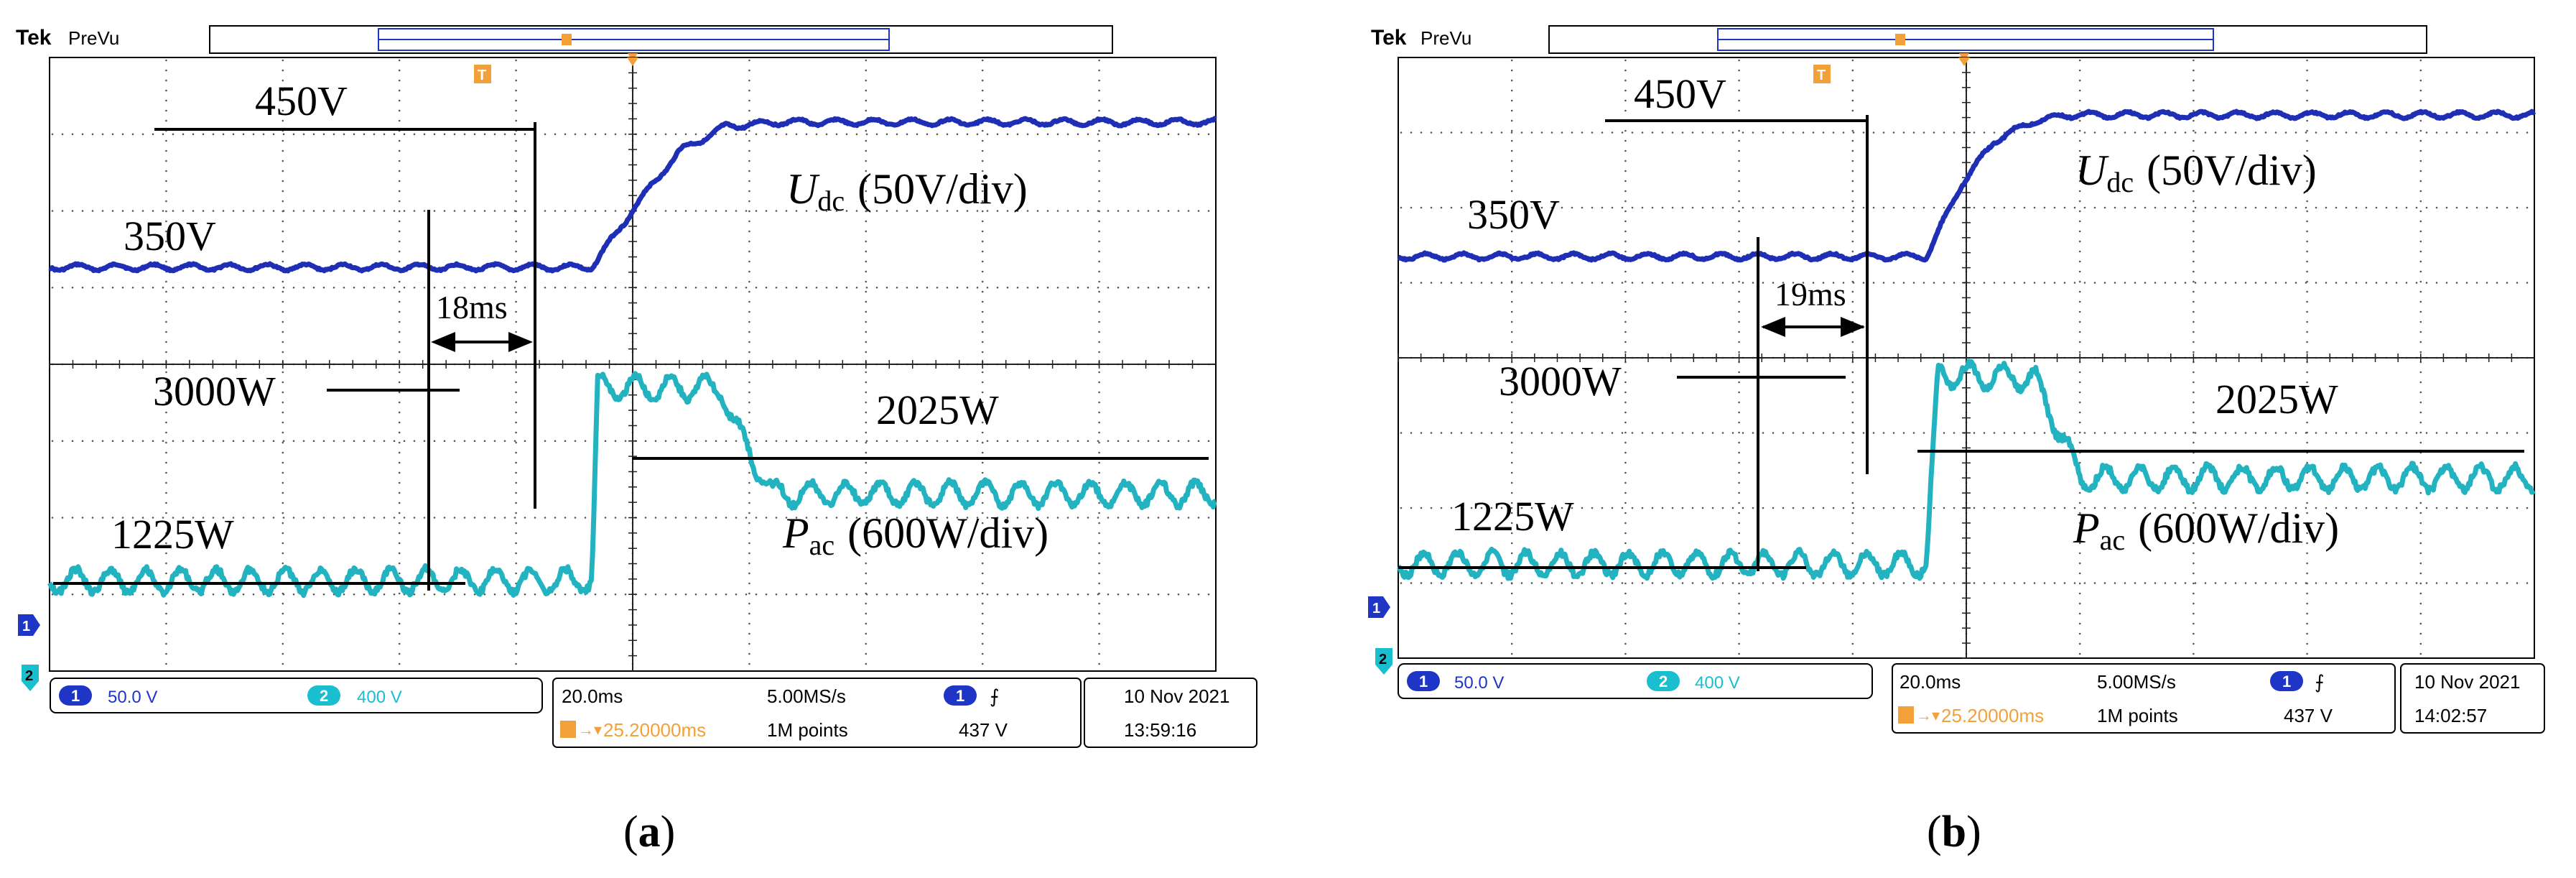 Image resolution: width=2576 pixels, height=878 pixels. Describe the element at coordinates (1810, 294) in the screenshot. I see `interval-label: 19ms` at that location.